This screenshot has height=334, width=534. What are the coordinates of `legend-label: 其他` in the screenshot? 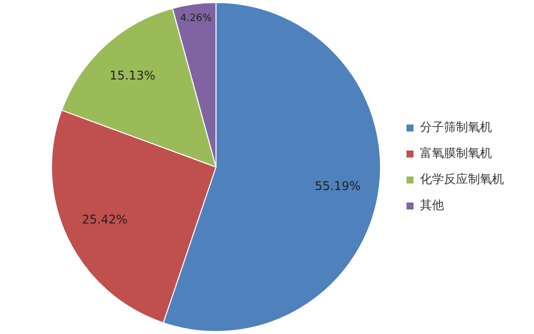 It's located at (432, 205).